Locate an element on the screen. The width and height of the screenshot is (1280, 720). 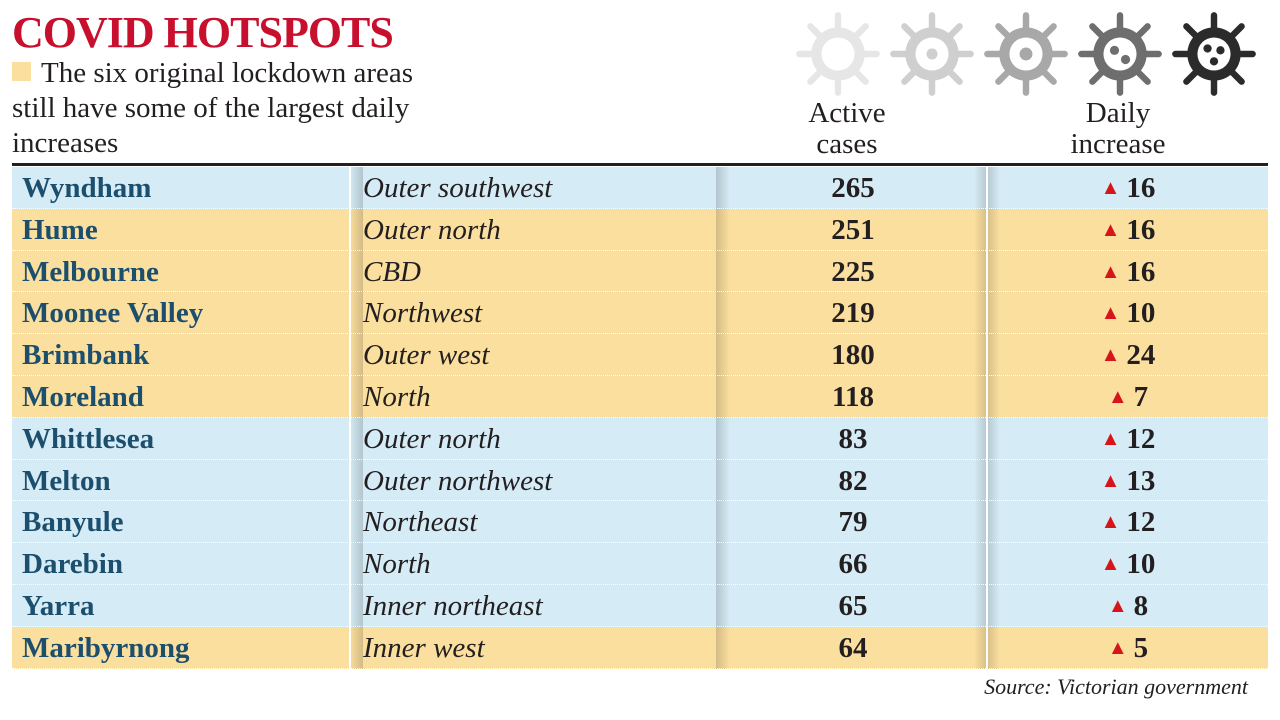
daily-increase-value: 12 is located at coordinates (1141, 438).